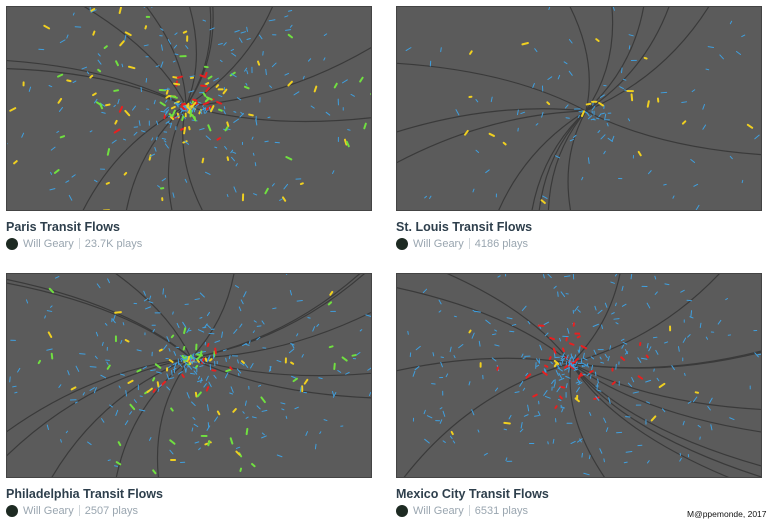 Image resolution: width=768 pixels, height=523 pixels. What do you see at coordinates (84, 494) in the screenshot?
I see `card-title: Philadelphia Transit Flows` at bounding box center [84, 494].